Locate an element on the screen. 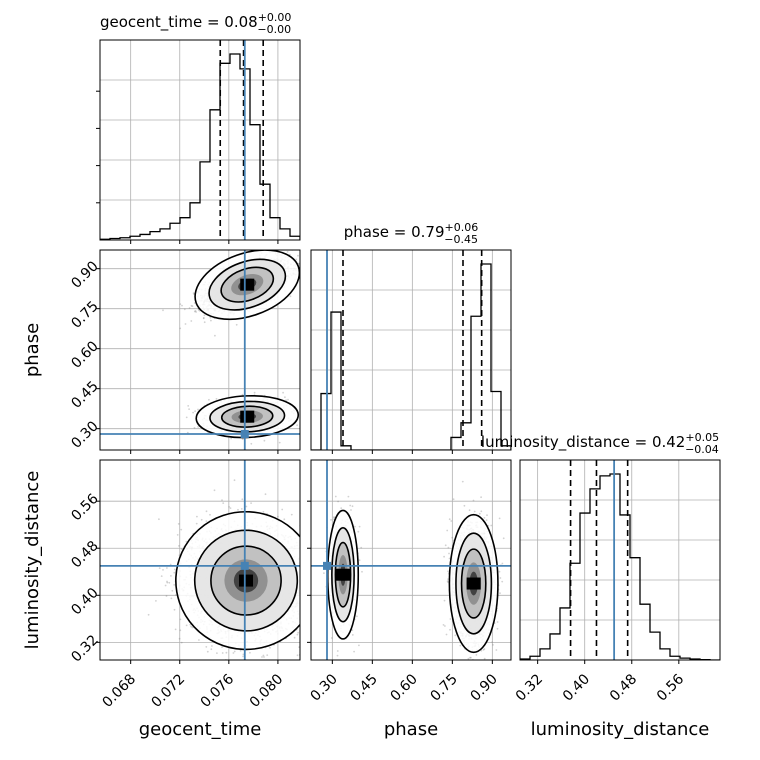  panel-title: geocent_time = 0.08+0.00 −0.00 is located at coordinates (195, 23).